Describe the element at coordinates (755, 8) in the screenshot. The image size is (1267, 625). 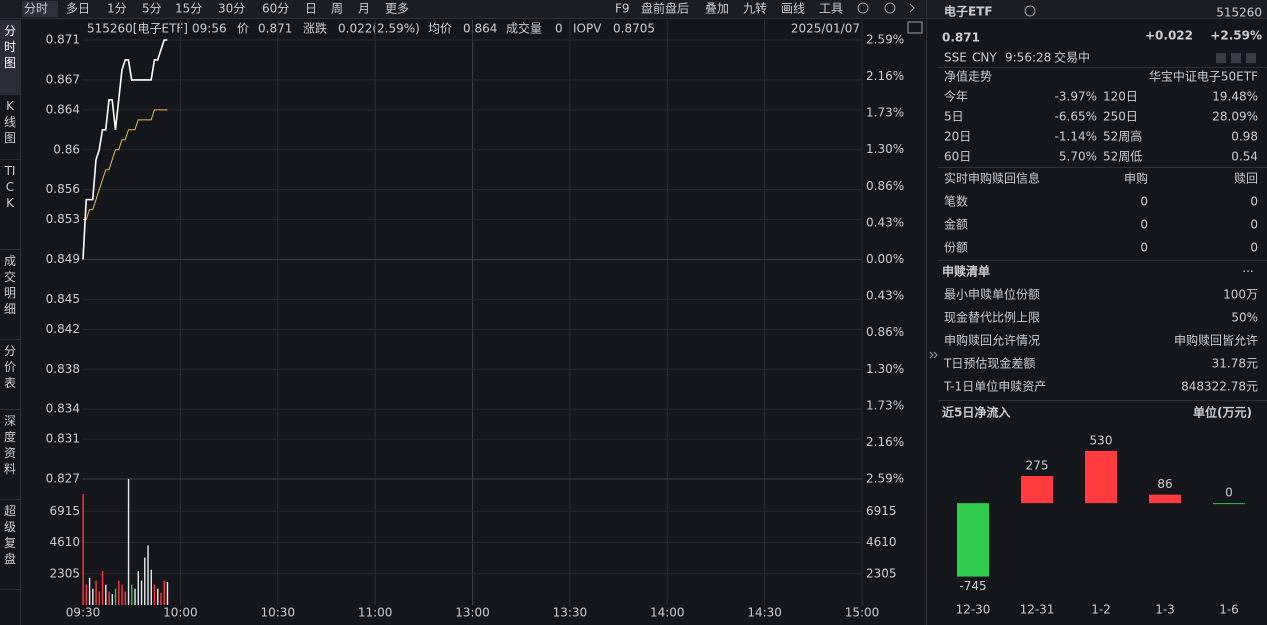
I see `toolbar-button: 九转` at that location.